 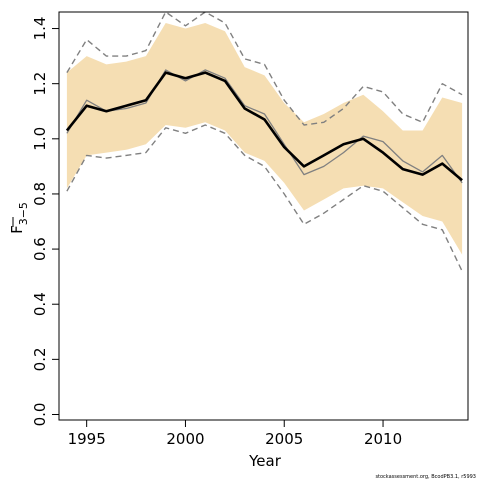 What do you see at coordinates (87, 439) in the screenshot?
I see `x-tick-label: 1995` at bounding box center [87, 439].